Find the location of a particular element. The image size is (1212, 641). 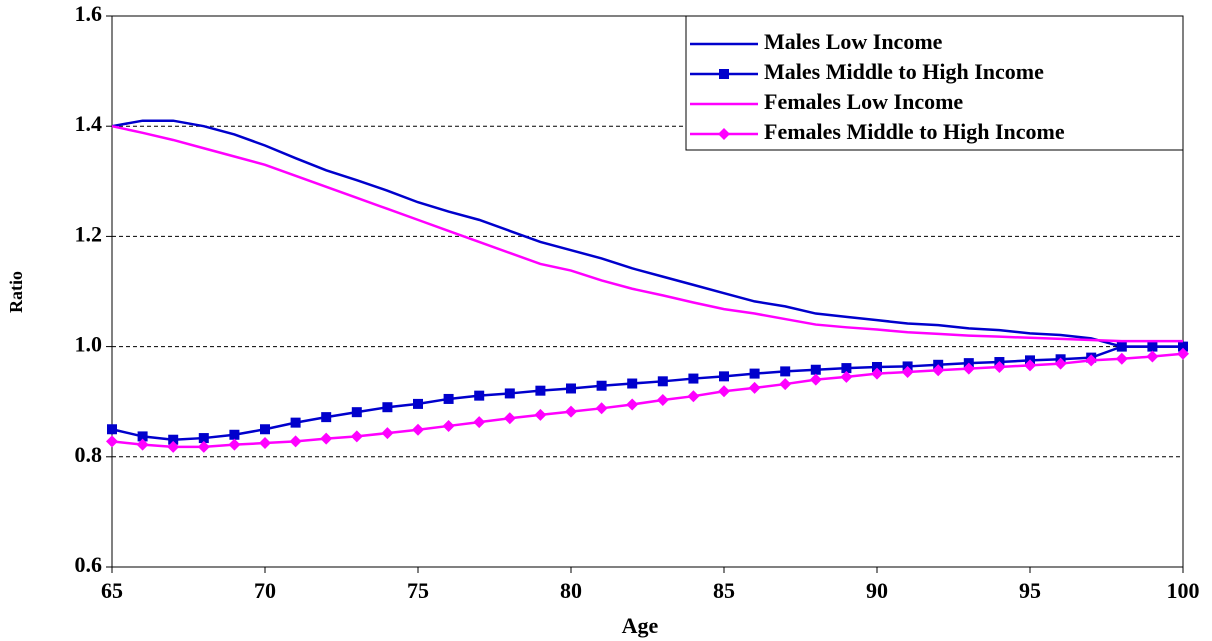

y-tick-label: 0.8 is located at coordinates (89, 454).